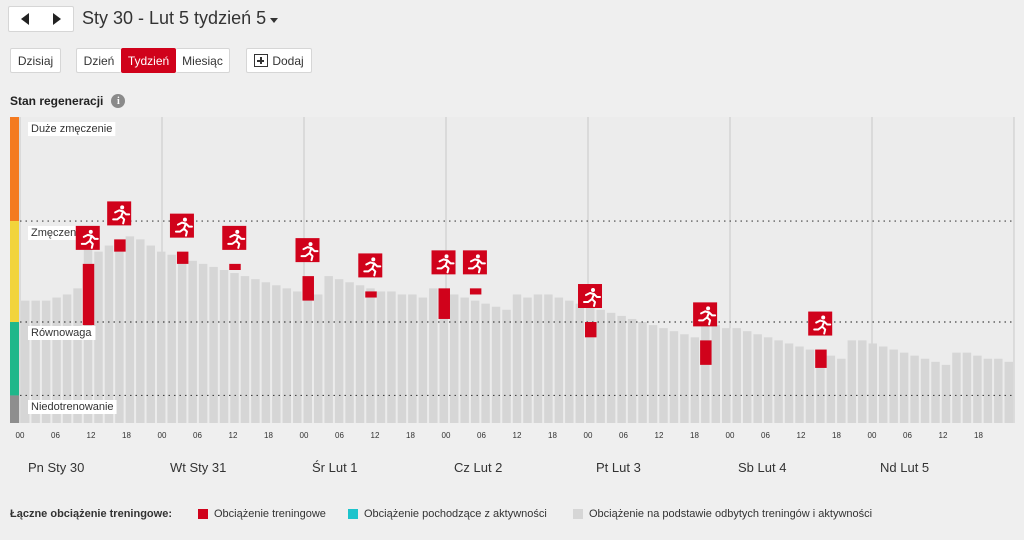  I want to click on day-label: Śr Lut 1, so click(335, 467).